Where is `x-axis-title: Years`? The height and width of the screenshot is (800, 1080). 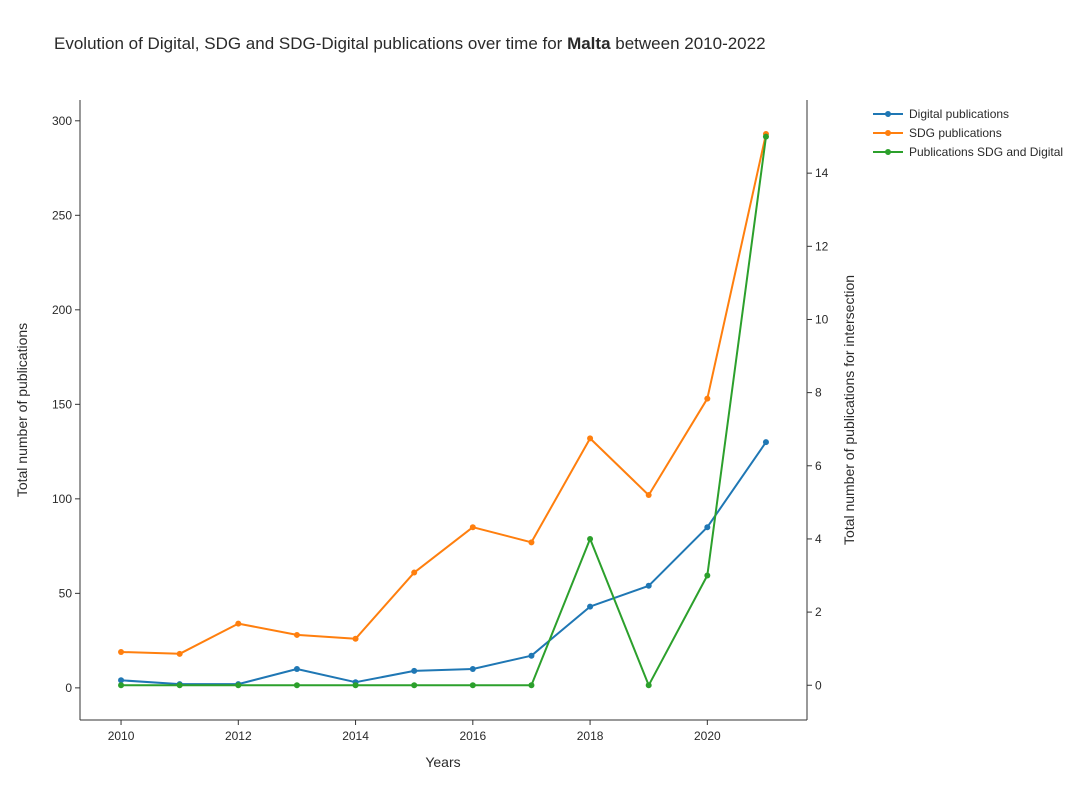
x-axis-title: Years is located at coordinates (442, 762).